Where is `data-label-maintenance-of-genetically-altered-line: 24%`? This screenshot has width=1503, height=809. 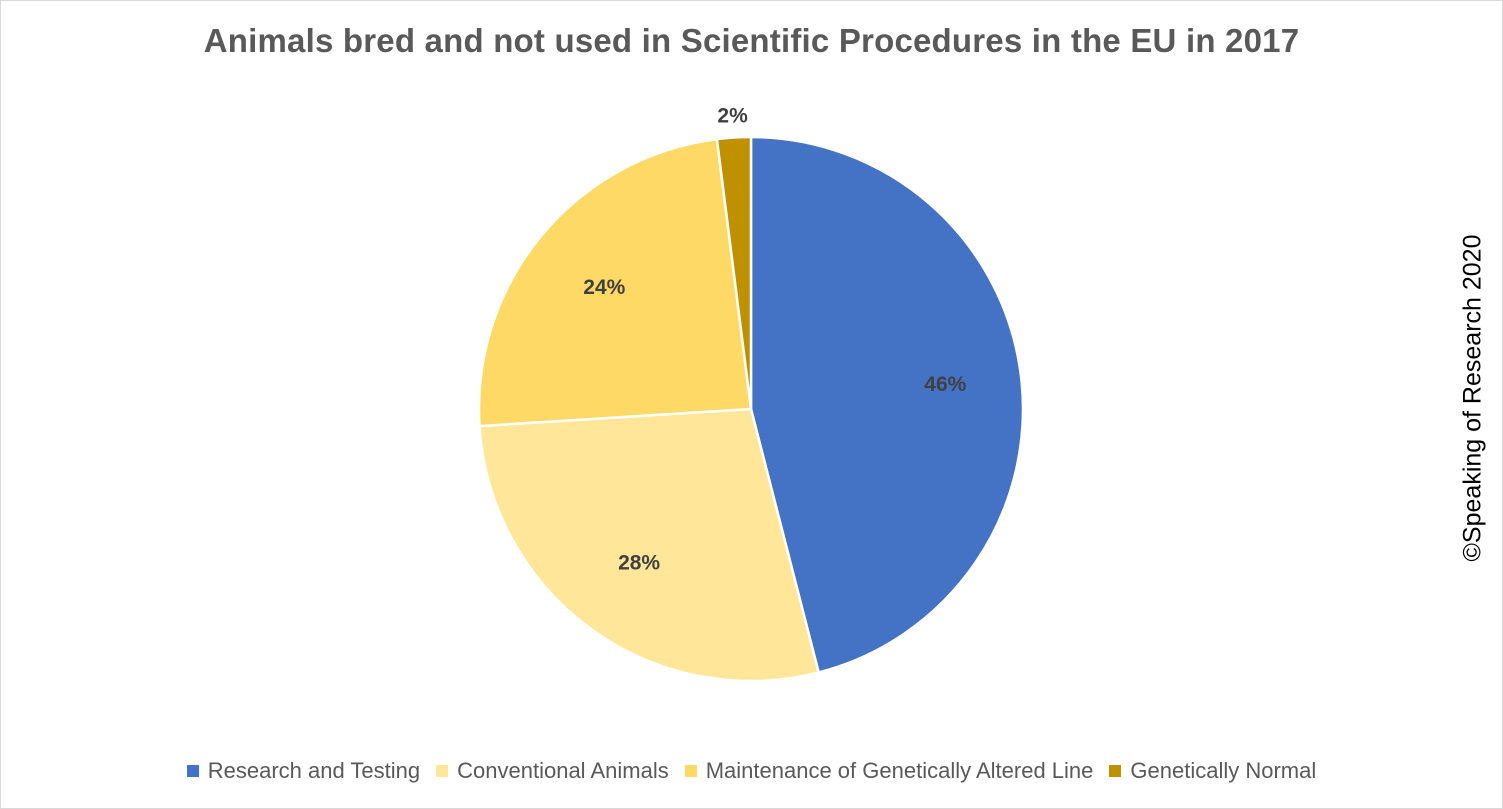
data-label-maintenance-of-genetically-altered-line: 24% is located at coordinates (604, 287).